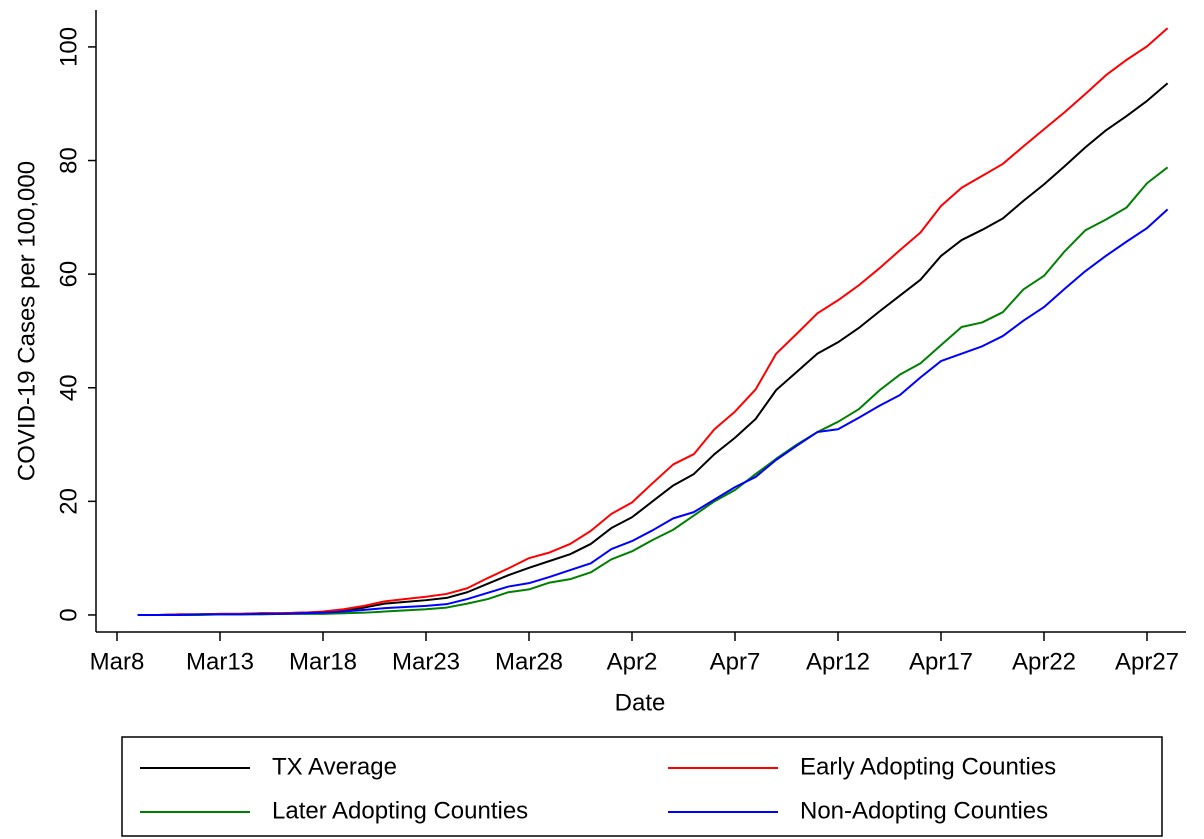  Describe the element at coordinates (642, 786) in the screenshot. I see `legend-box` at that location.